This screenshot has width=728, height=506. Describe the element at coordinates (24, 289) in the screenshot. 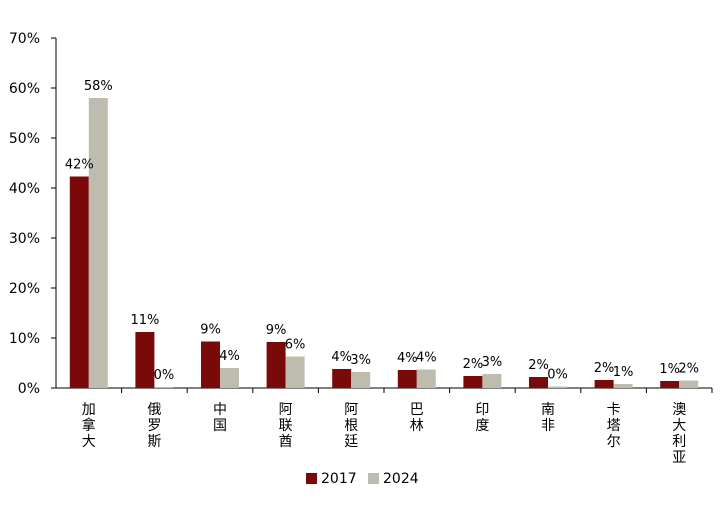

I see `y-tick-label: 20%` at that location.